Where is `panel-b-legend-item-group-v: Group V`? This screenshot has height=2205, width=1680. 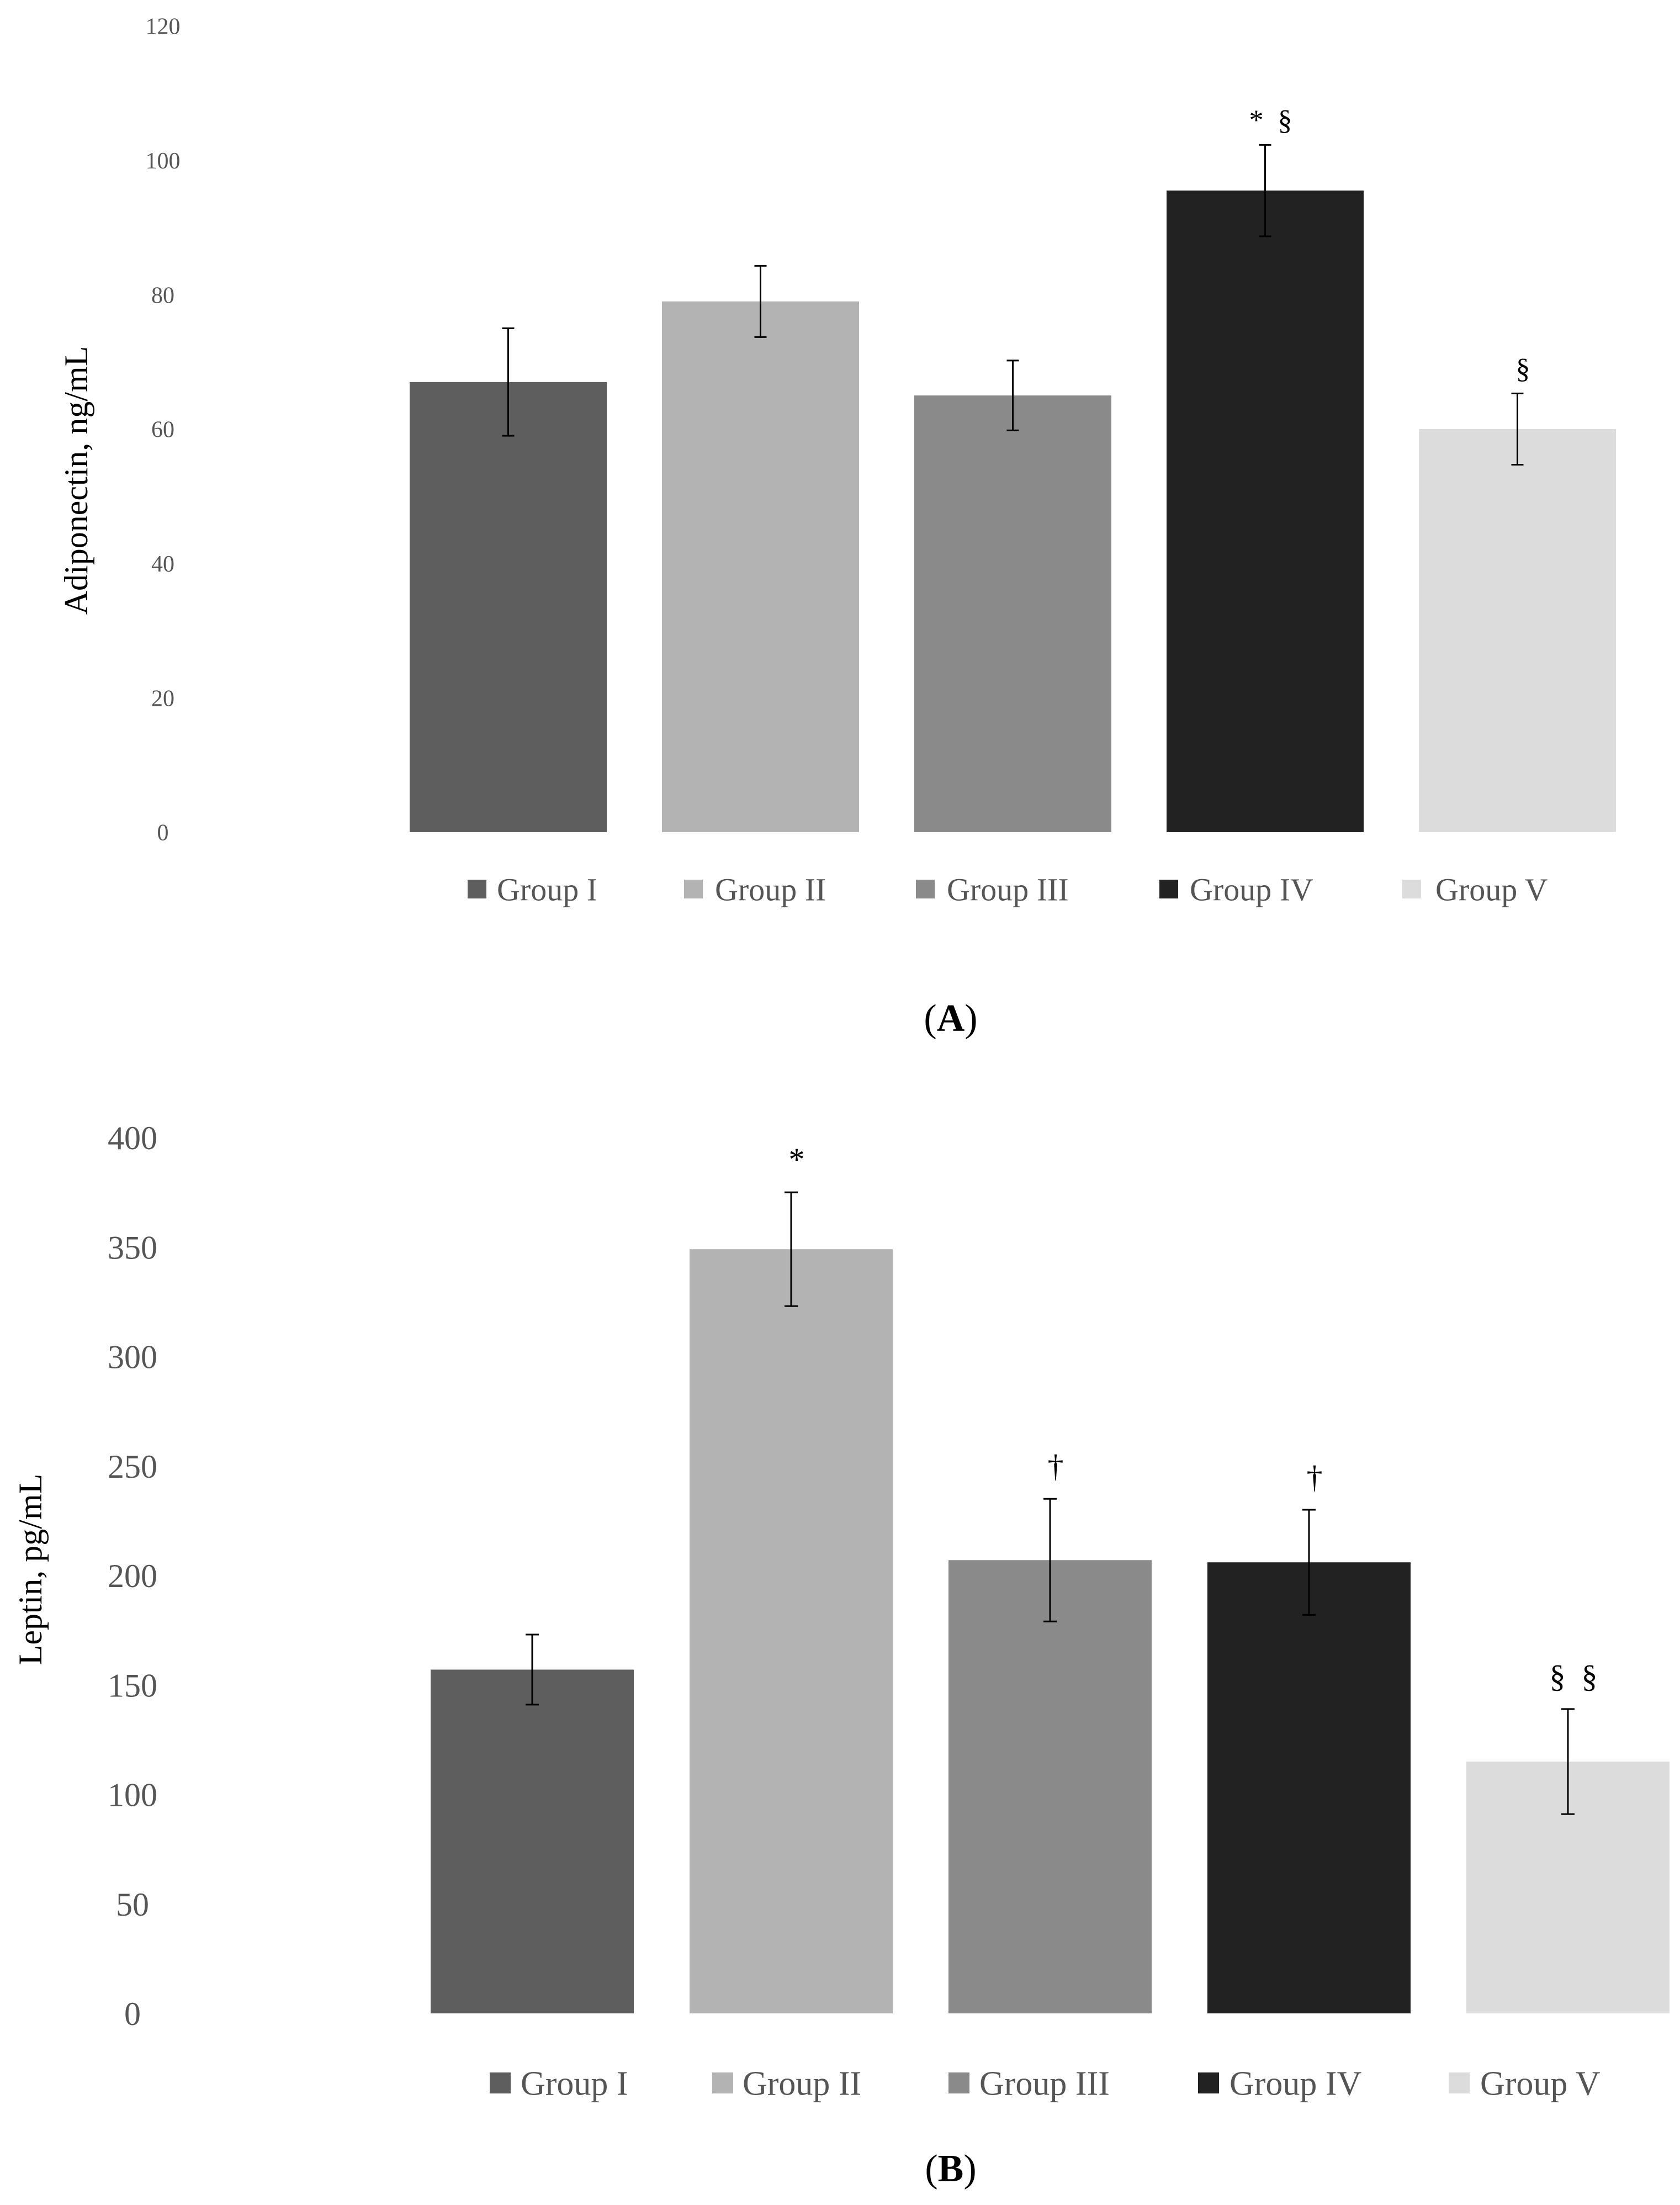
panel-b-legend-item-group-v: Group V is located at coordinates (1524, 2084).